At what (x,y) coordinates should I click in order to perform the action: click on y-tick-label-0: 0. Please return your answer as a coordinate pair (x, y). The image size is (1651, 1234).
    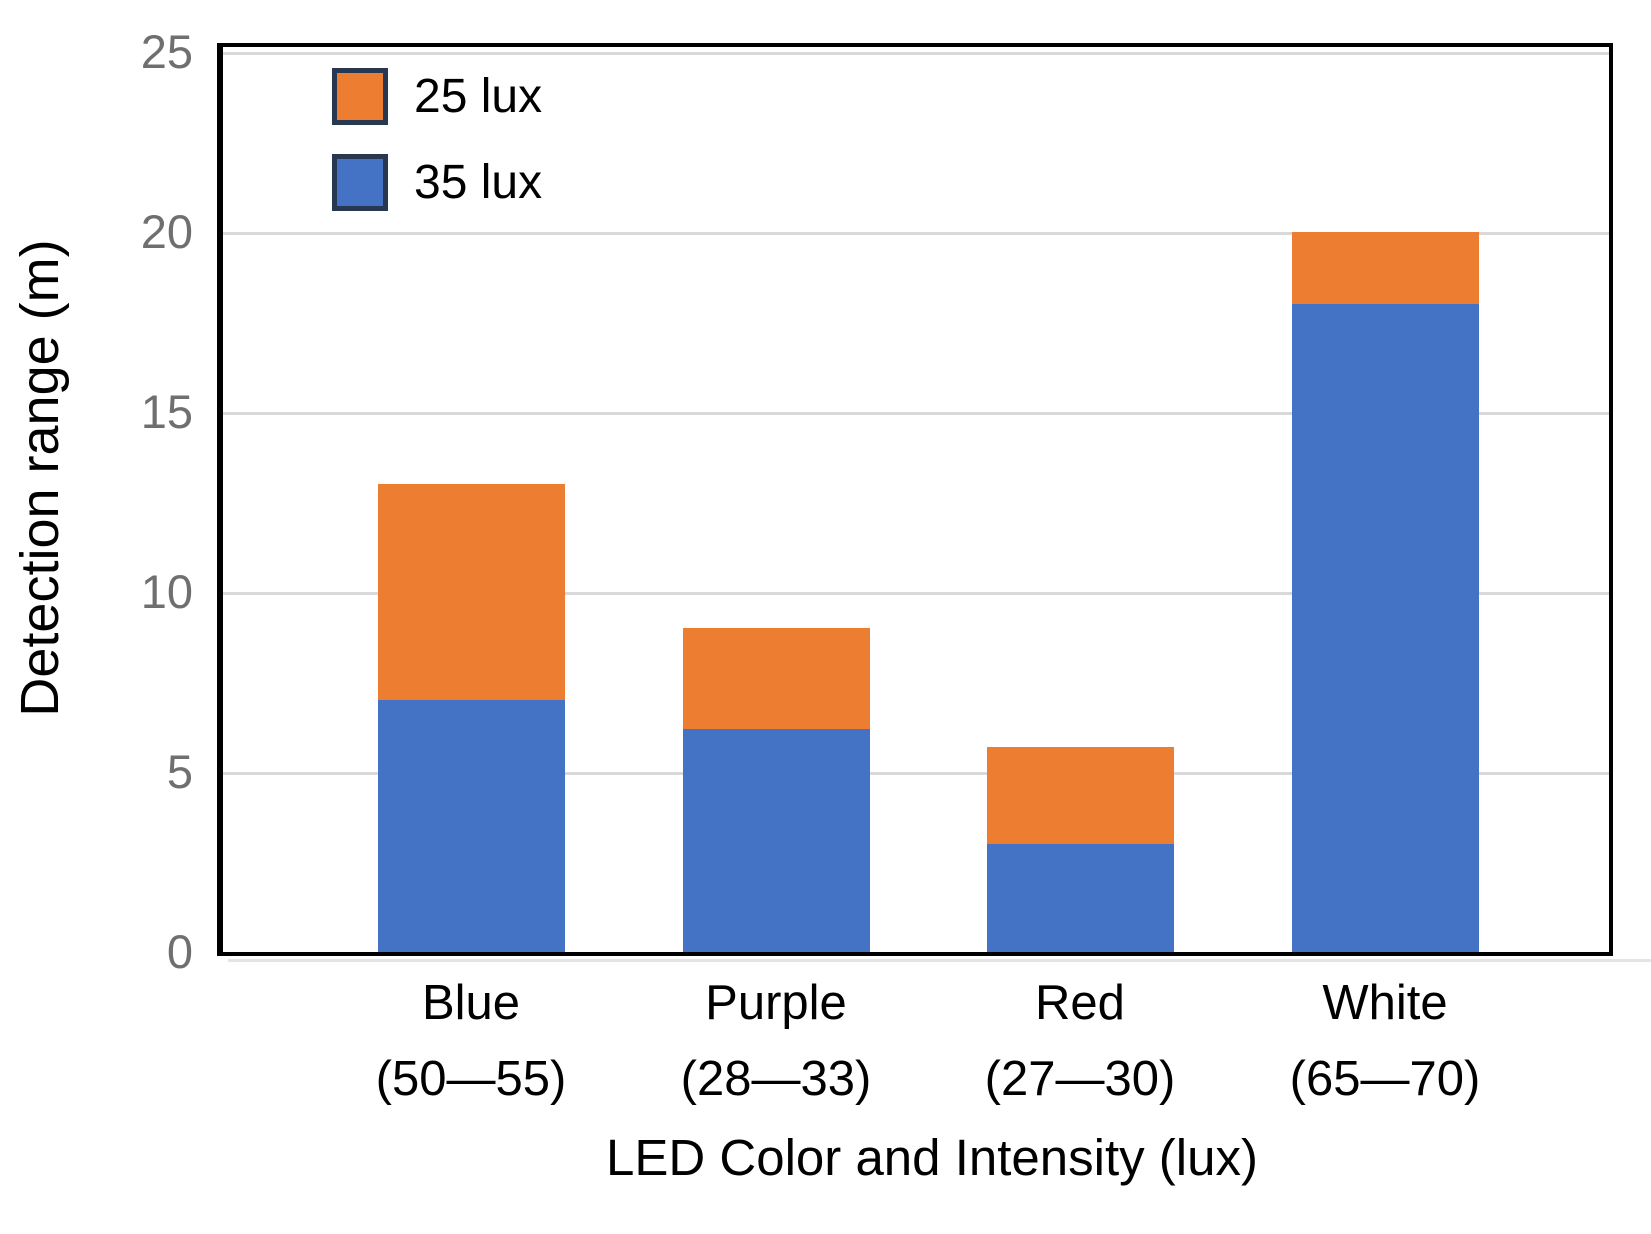
    Looking at the image, I should click on (179, 951).